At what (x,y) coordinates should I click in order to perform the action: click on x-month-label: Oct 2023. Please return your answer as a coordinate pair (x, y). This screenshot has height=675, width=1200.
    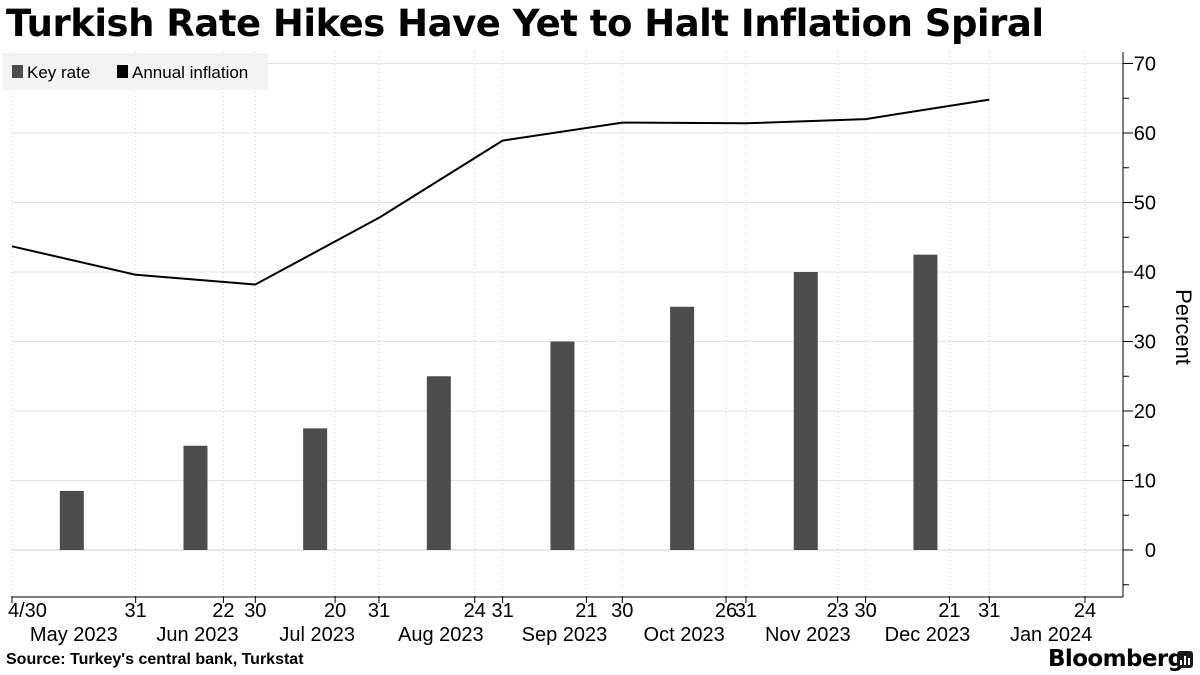
    Looking at the image, I should click on (684, 635).